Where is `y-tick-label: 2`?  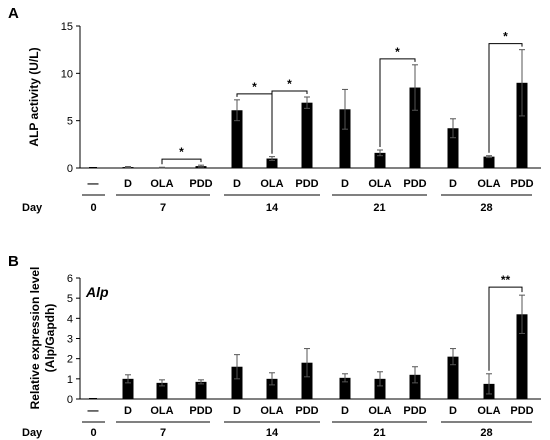 y-tick-label: 2 is located at coordinates (70, 360).